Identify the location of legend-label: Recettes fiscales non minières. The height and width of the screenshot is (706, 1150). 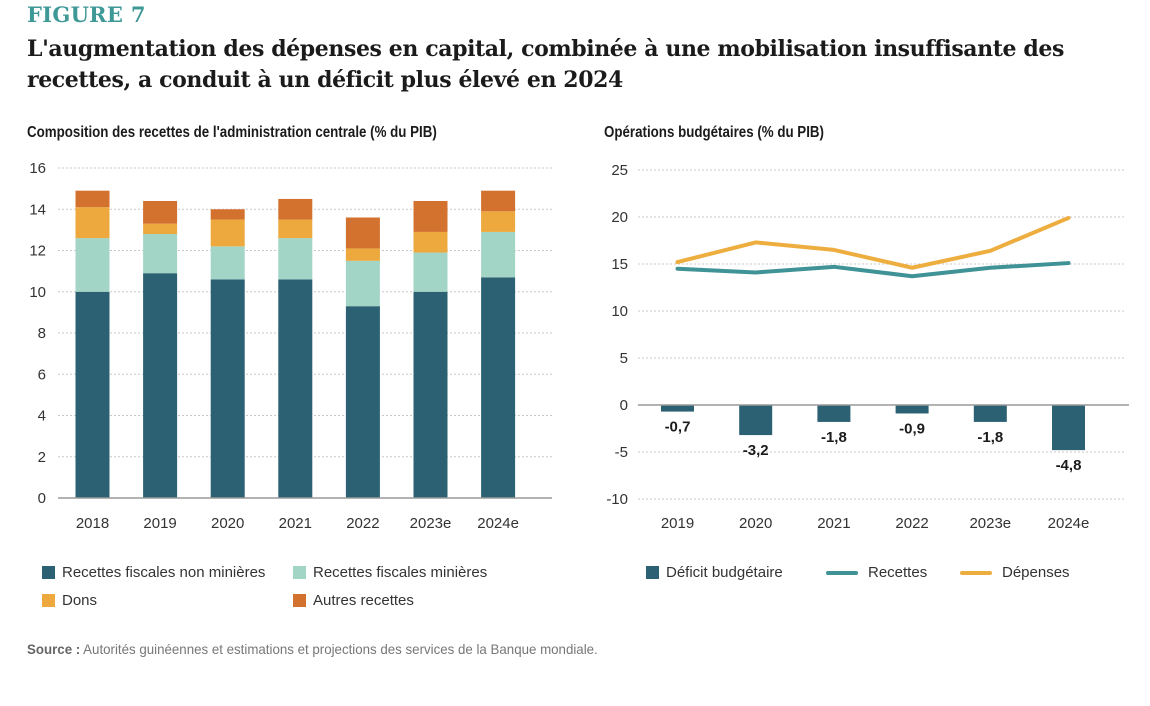
(164, 572).